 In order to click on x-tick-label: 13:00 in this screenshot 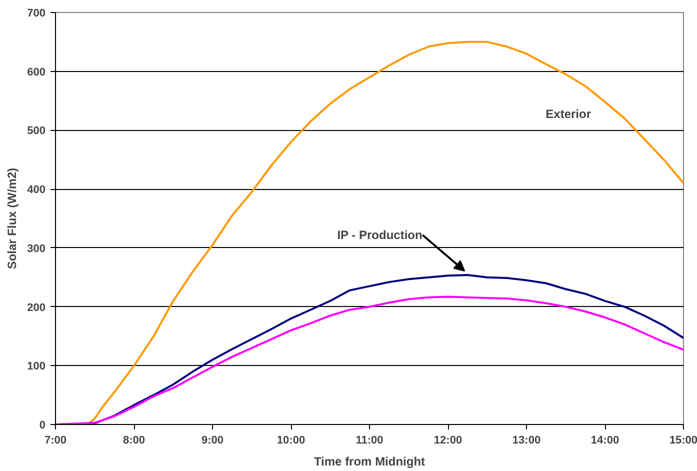, I will do `click(526, 440)`.